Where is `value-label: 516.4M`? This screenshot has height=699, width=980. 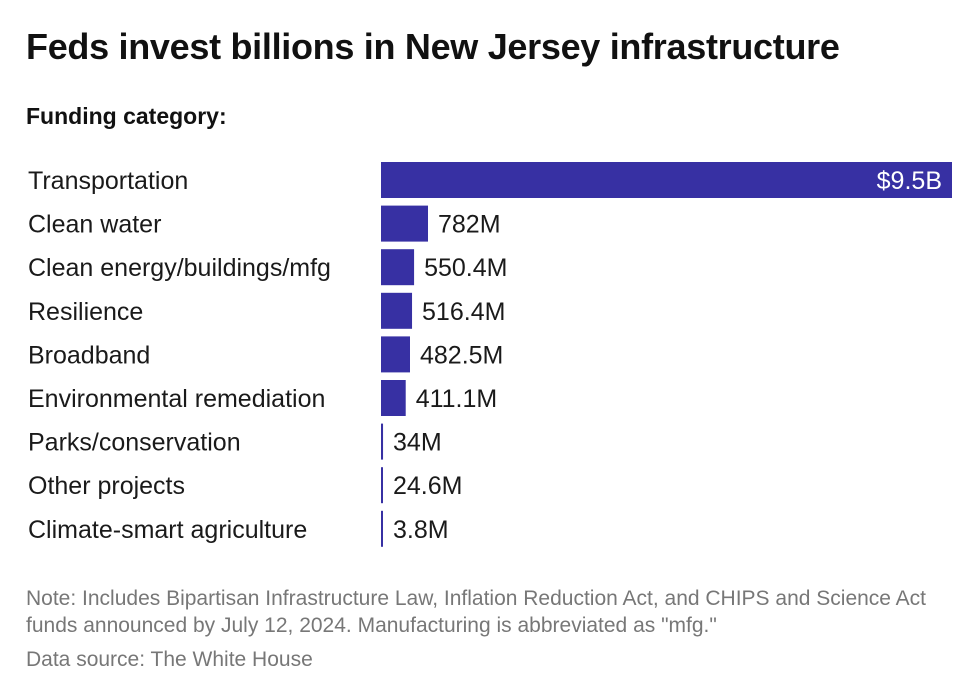 value-label: 516.4M is located at coordinates (463, 312).